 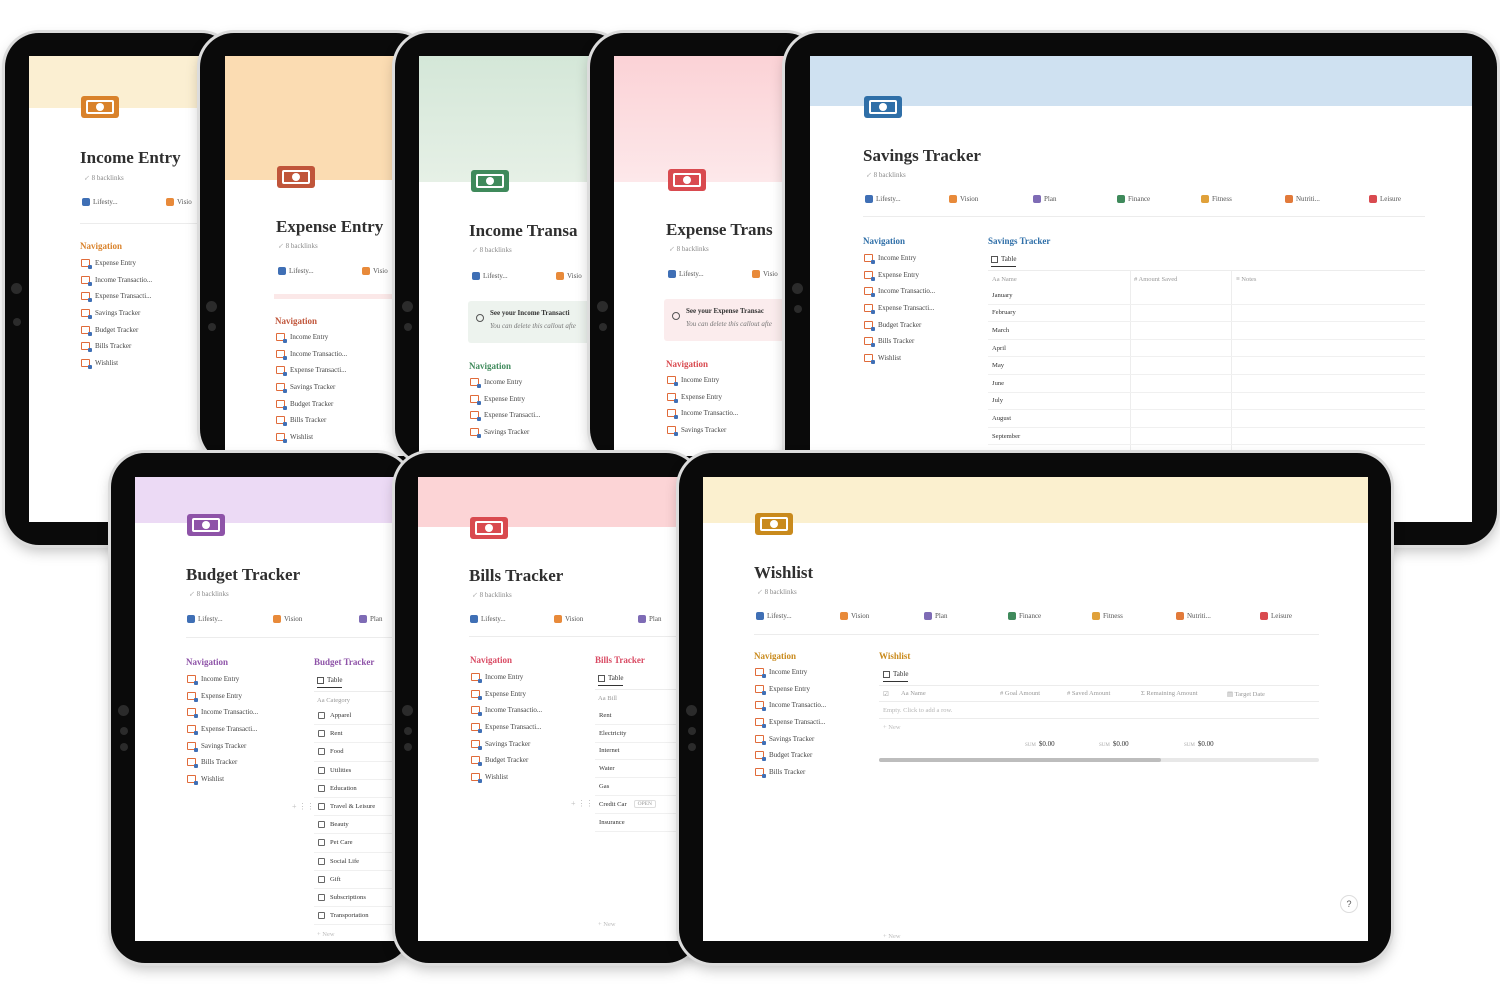 I want to click on table-row: Subscriptions, so click(x=362, y=898).